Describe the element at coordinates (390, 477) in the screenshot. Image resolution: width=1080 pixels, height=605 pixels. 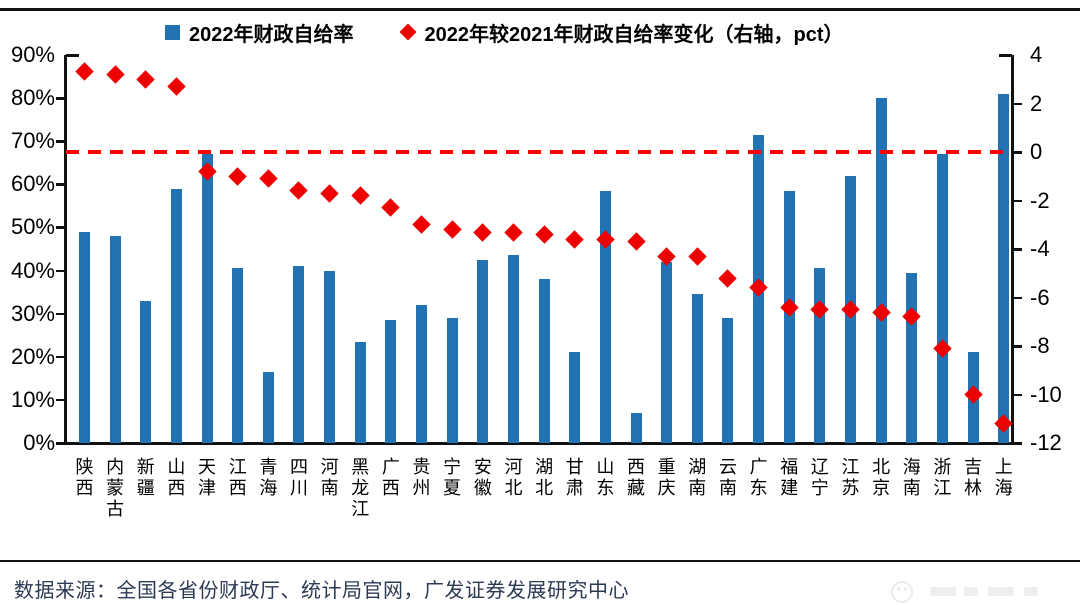
I see `x-axis-label: 广西` at that location.